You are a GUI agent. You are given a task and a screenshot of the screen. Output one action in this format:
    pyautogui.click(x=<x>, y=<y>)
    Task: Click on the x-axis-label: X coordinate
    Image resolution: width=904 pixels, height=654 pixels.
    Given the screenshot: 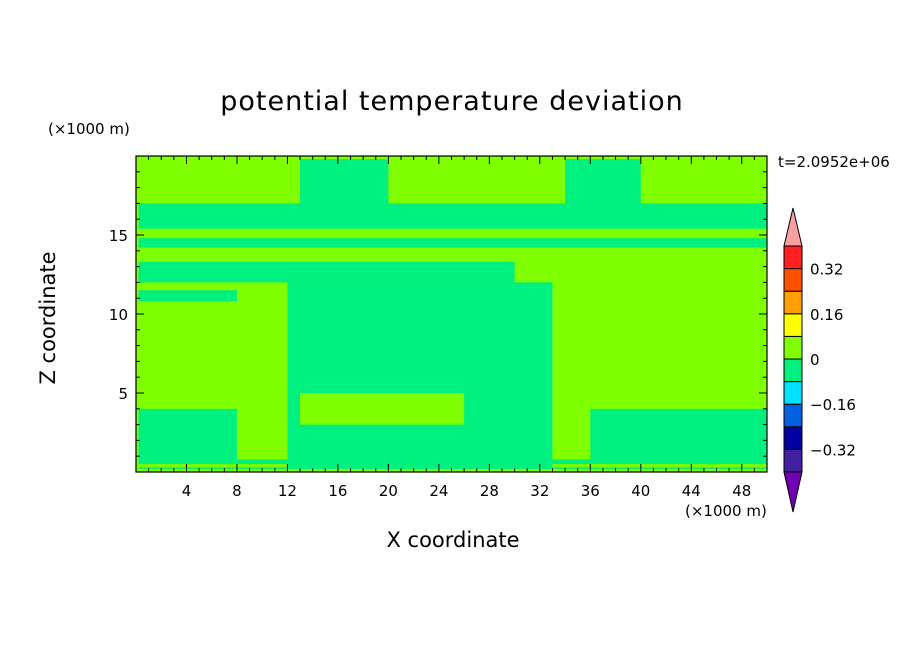 What is the action you would take?
    pyautogui.click(x=453, y=540)
    